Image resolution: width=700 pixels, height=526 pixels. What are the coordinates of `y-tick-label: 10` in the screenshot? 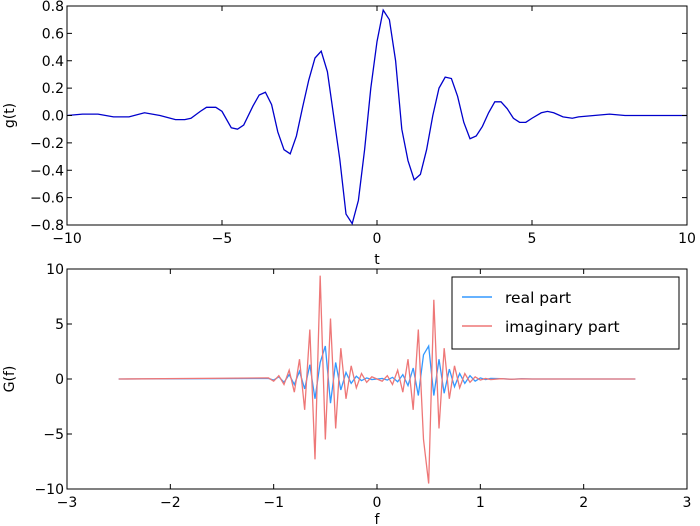 It's located at (55, 270).